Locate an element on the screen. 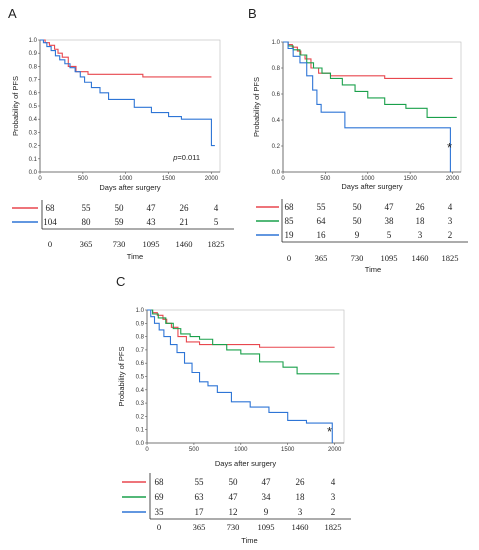 The width and height of the screenshot is (479, 550). y-tick-label: 0.5 is located at coordinates (33, 107).